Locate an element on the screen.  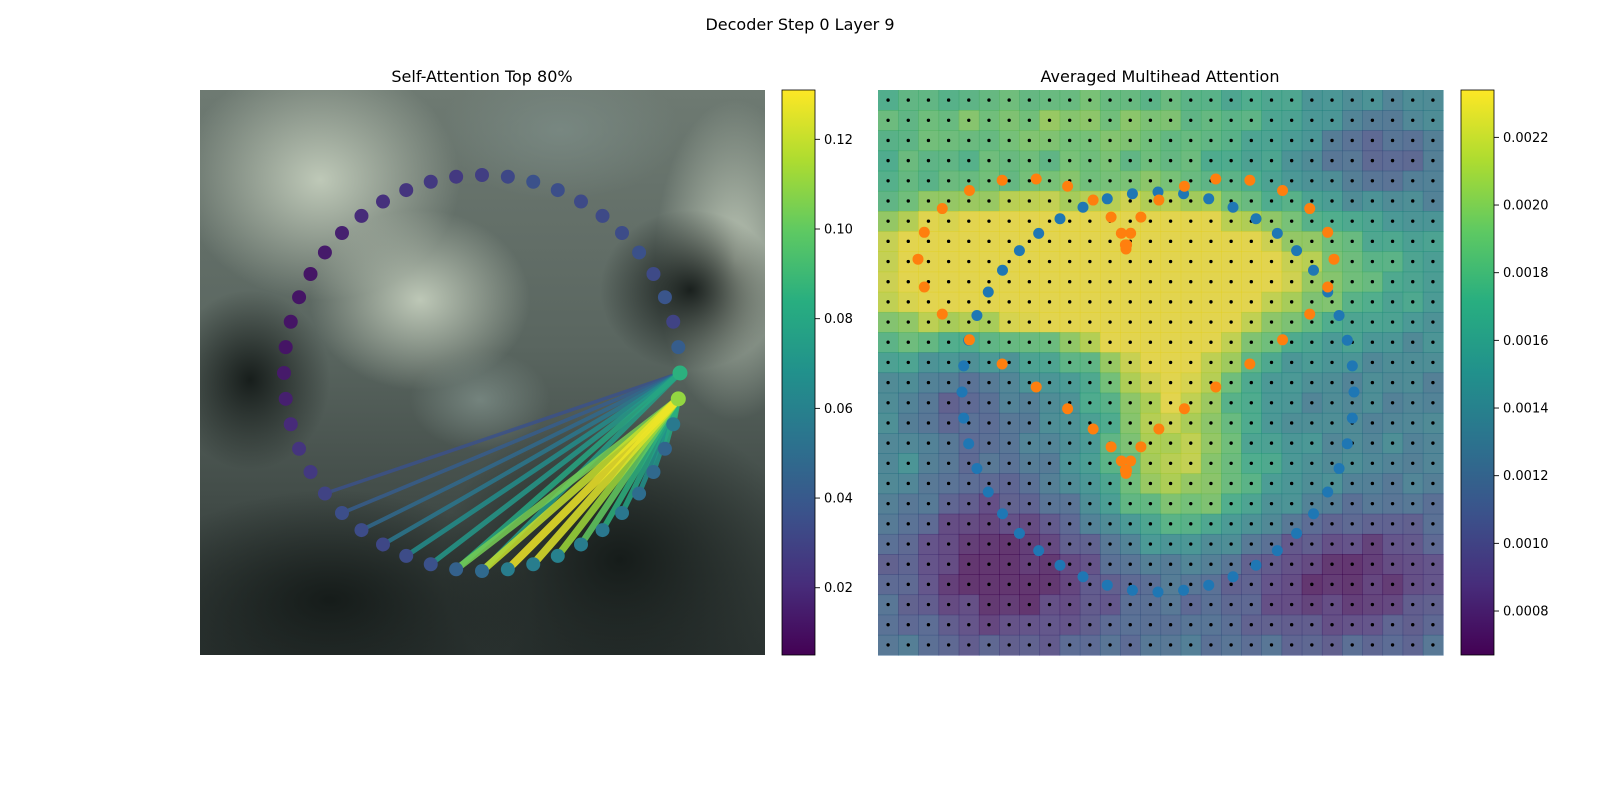
panel-title-multihead: Averaged Multihead Attention is located at coordinates (1160, 76).